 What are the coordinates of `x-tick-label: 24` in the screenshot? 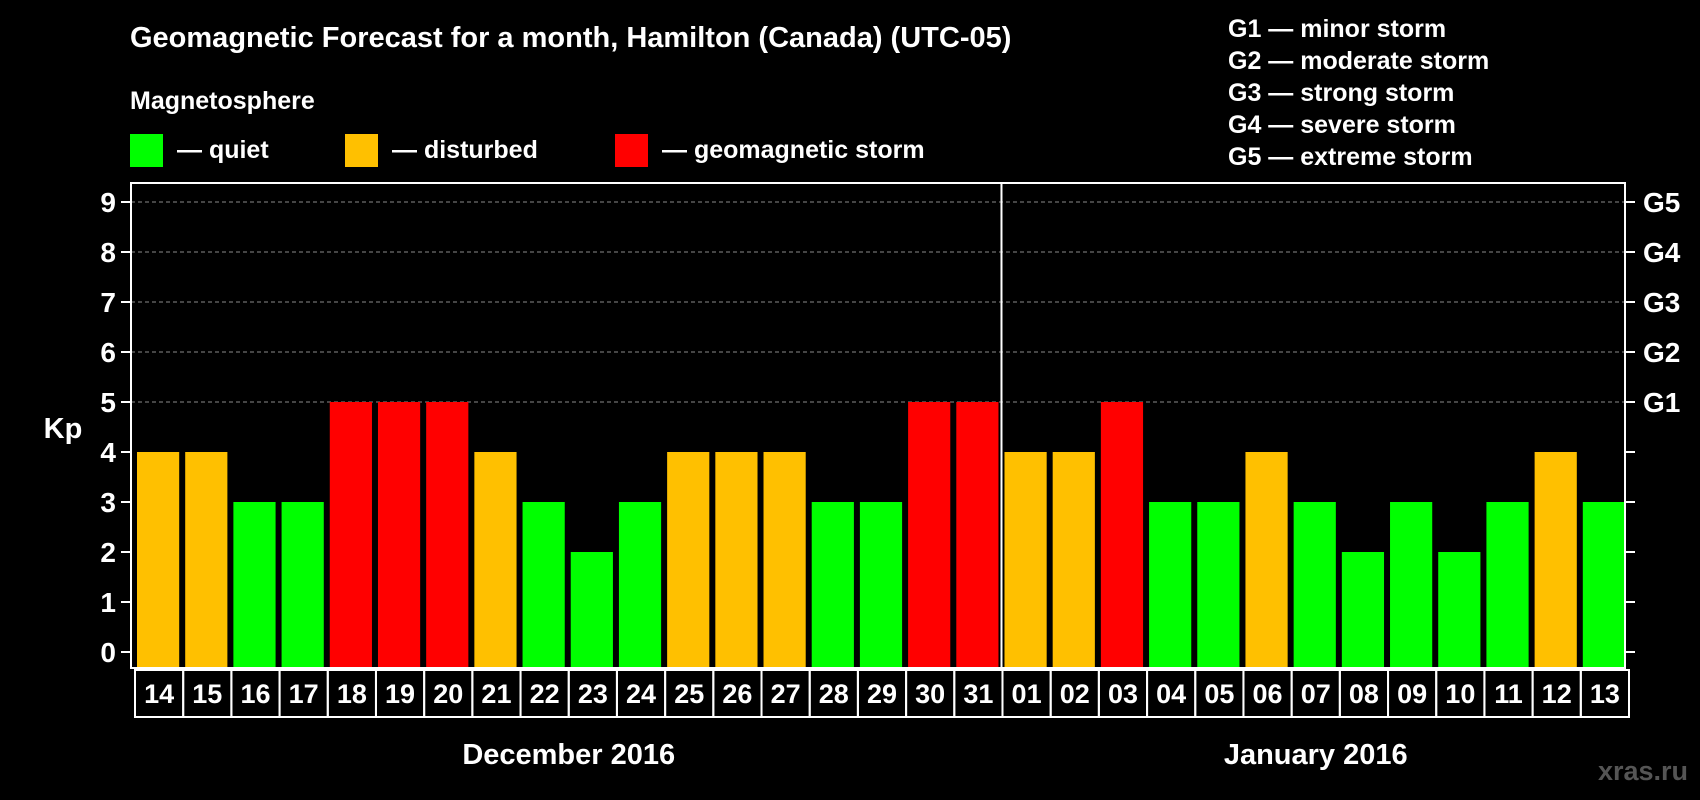 It's located at (641, 694).